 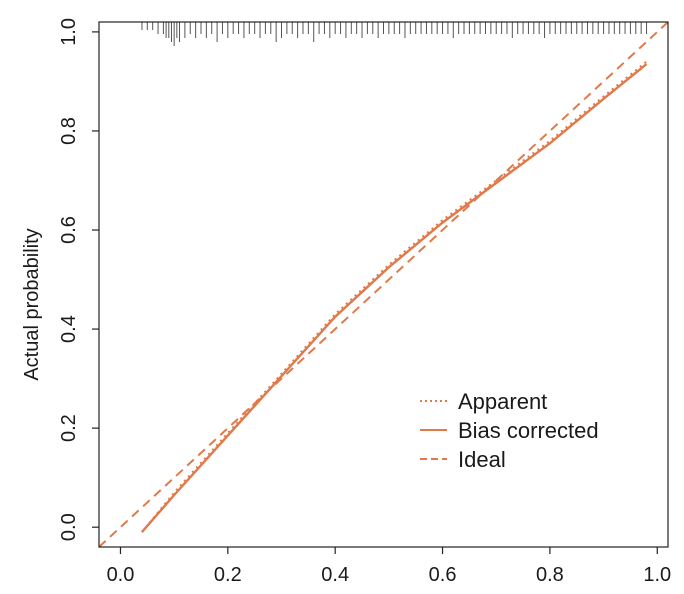 I want to click on legend-label-1: Bias corrected, so click(x=528, y=430).